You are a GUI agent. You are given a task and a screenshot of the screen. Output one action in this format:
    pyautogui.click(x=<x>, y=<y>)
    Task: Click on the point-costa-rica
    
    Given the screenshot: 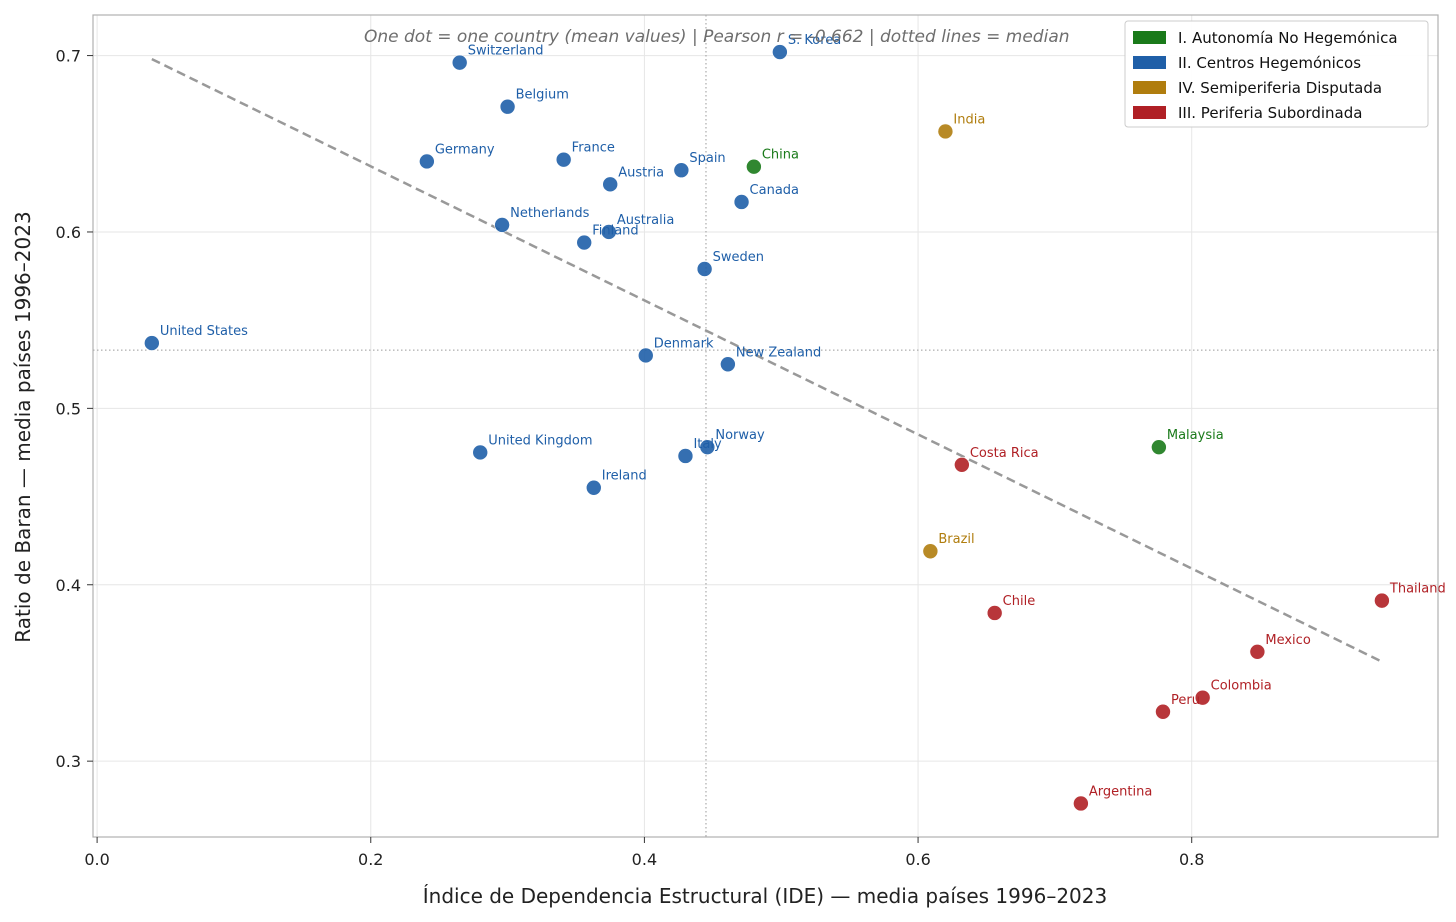 What is the action you would take?
    pyautogui.click(x=962, y=465)
    